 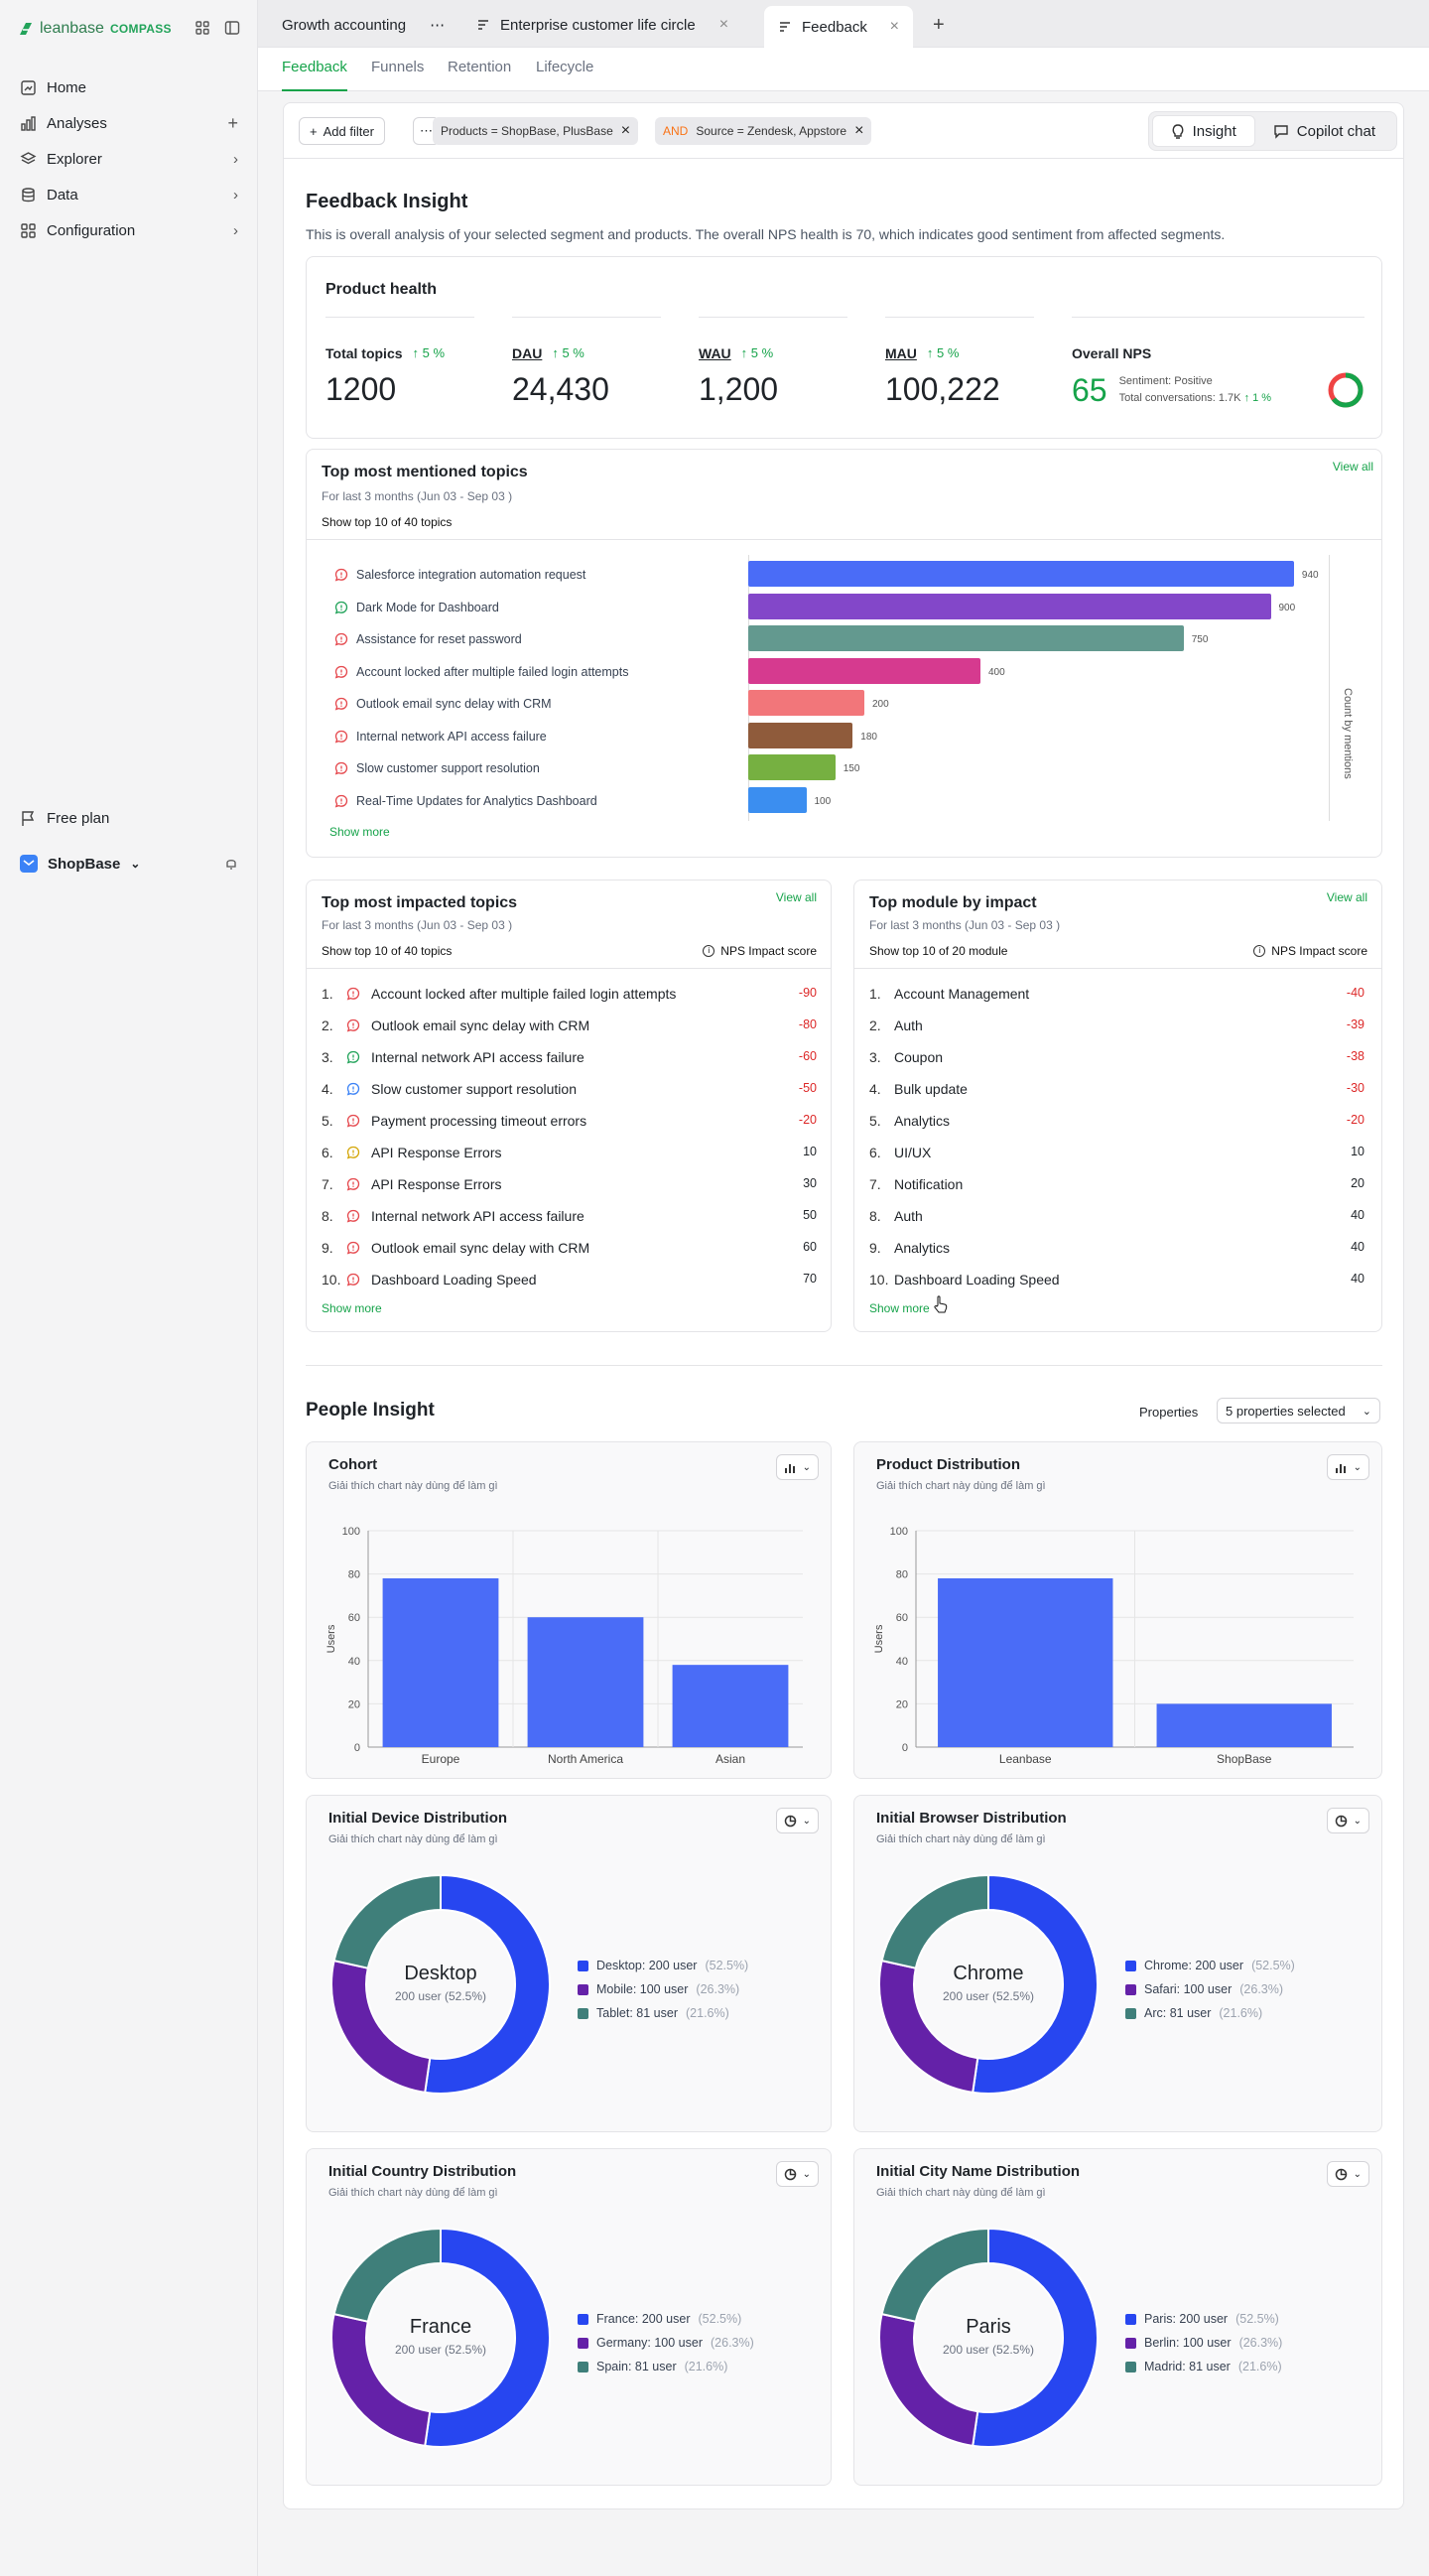 What do you see at coordinates (1116, 1216) in the screenshot?
I see `ranked-row: 8. Auth 40` at bounding box center [1116, 1216].